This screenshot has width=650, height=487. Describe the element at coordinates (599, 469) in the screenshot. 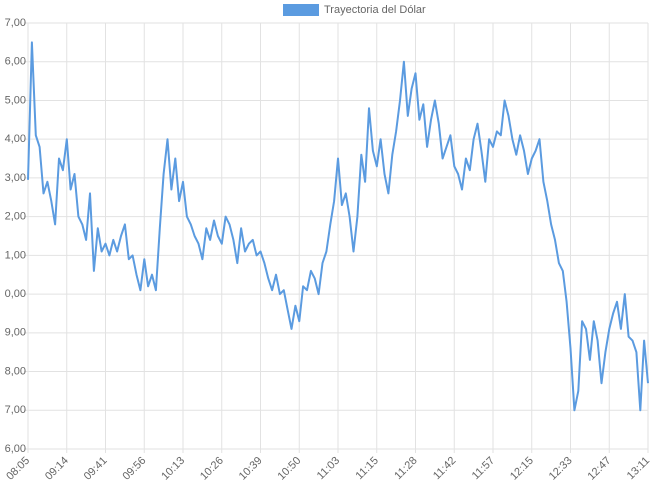

I see `x-tick-label: 12:47` at that location.